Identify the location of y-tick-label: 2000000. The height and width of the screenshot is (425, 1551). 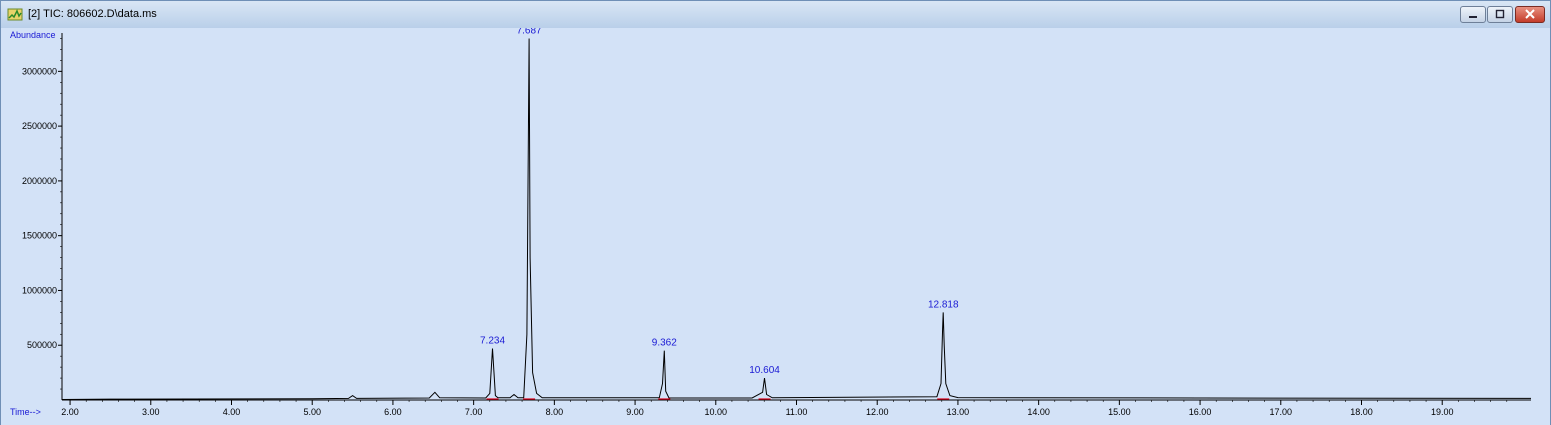
(39, 181).